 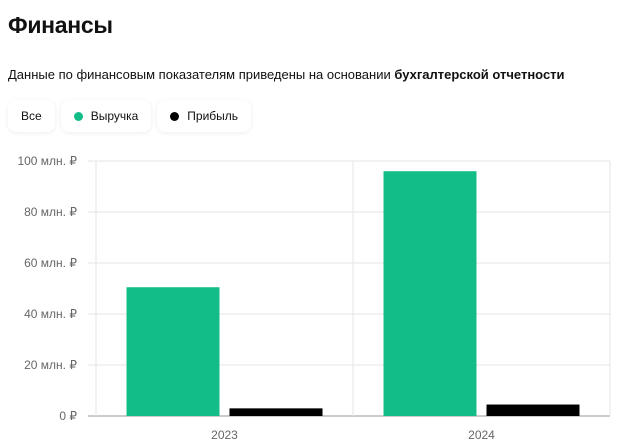 What do you see at coordinates (78, 116) in the screenshot?
I see `revenue-dot-icon` at bounding box center [78, 116].